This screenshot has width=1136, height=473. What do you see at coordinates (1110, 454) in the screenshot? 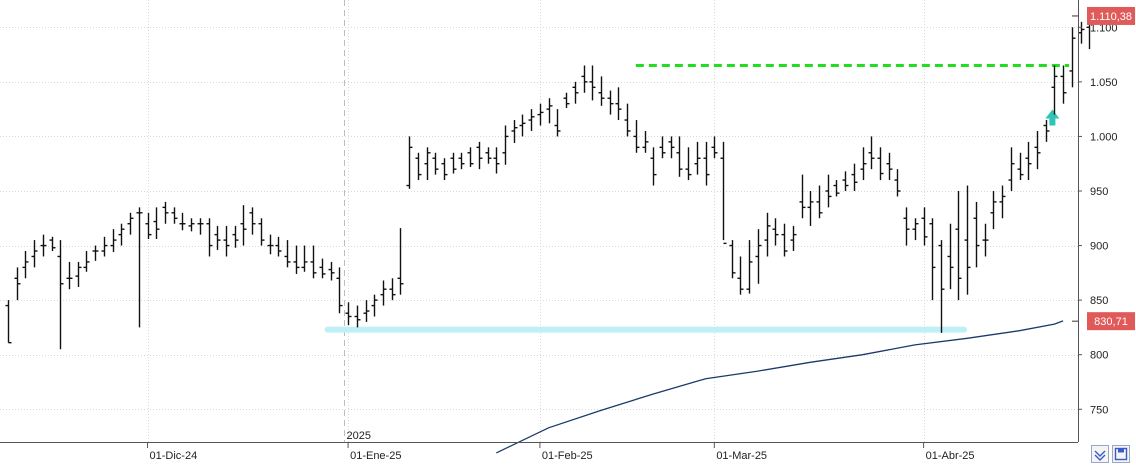
I see `toolbar` at bounding box center [1110, 454].